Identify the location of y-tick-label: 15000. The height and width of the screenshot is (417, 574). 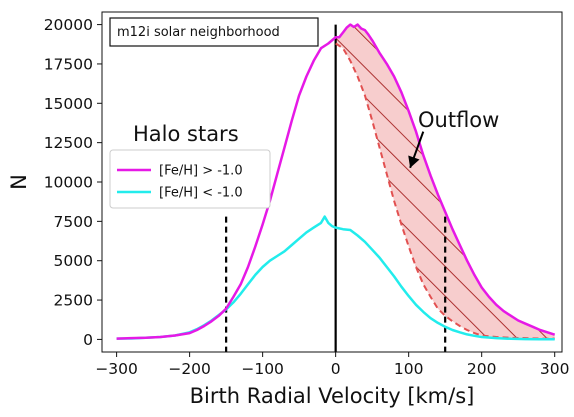
(68, 104).